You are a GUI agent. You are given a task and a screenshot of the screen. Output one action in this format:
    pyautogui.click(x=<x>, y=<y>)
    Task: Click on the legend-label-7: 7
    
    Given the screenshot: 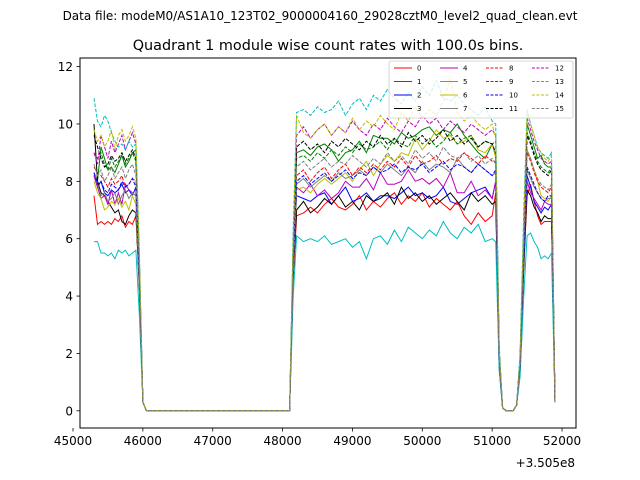 What is the action you would take?
    pyautogui.click(x=465, y=109)
    